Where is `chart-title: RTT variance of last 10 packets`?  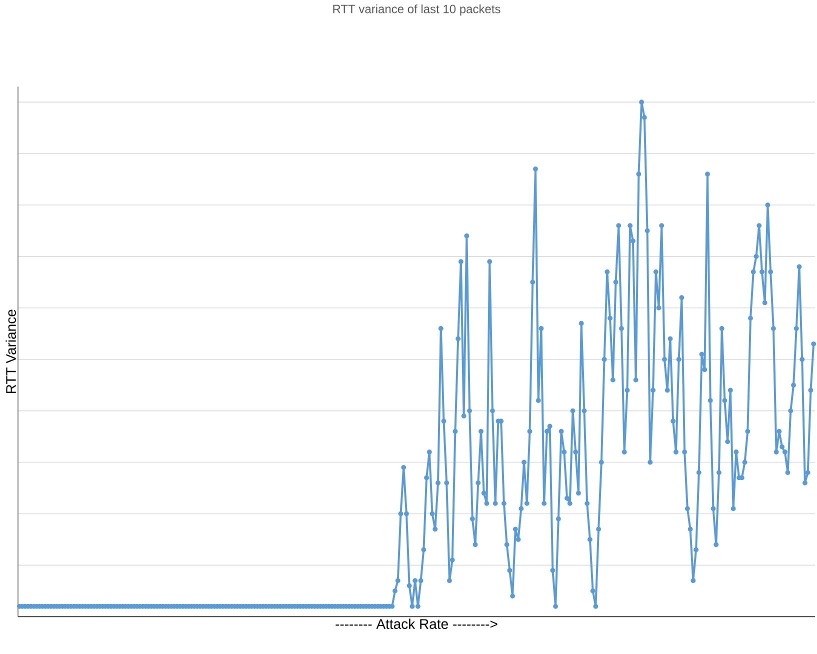
chart-title: RTT variance of last 10 packets is located at coordinates (416, 10).